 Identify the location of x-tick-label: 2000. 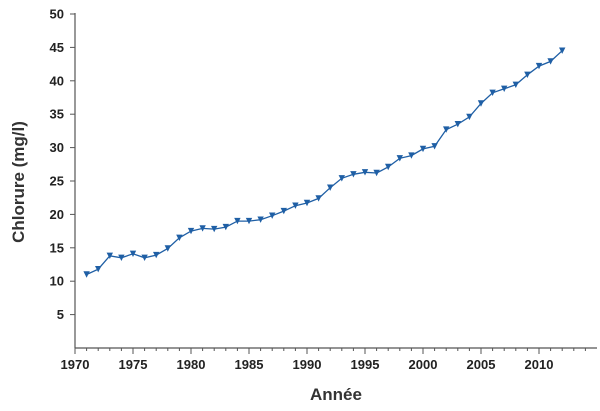
(423, 364).